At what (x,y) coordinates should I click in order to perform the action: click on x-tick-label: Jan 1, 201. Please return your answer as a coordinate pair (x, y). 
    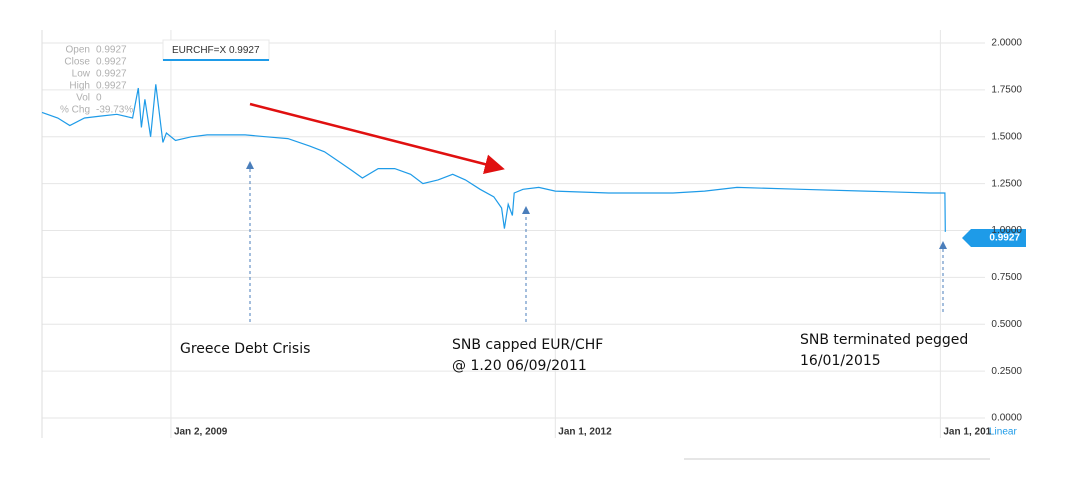
    Looking at the image, I should click on (967, 432).